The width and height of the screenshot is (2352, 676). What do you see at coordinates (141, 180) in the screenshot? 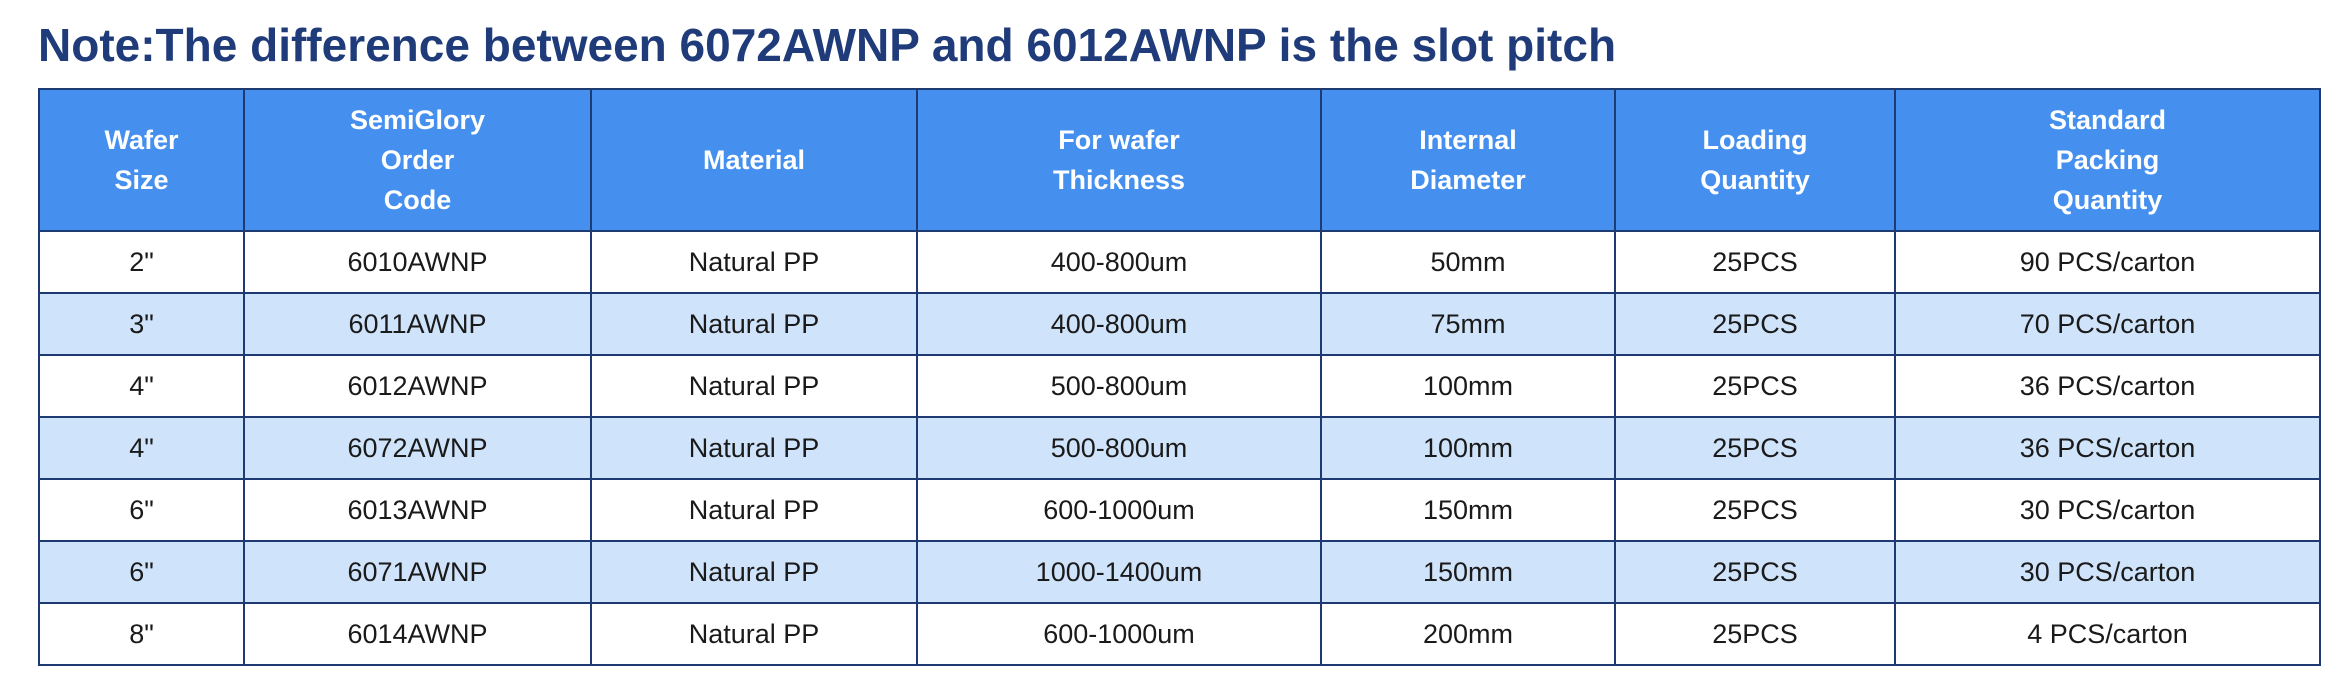
I see `header-wafer-size-line: Size` at bounding box center [141, 180].